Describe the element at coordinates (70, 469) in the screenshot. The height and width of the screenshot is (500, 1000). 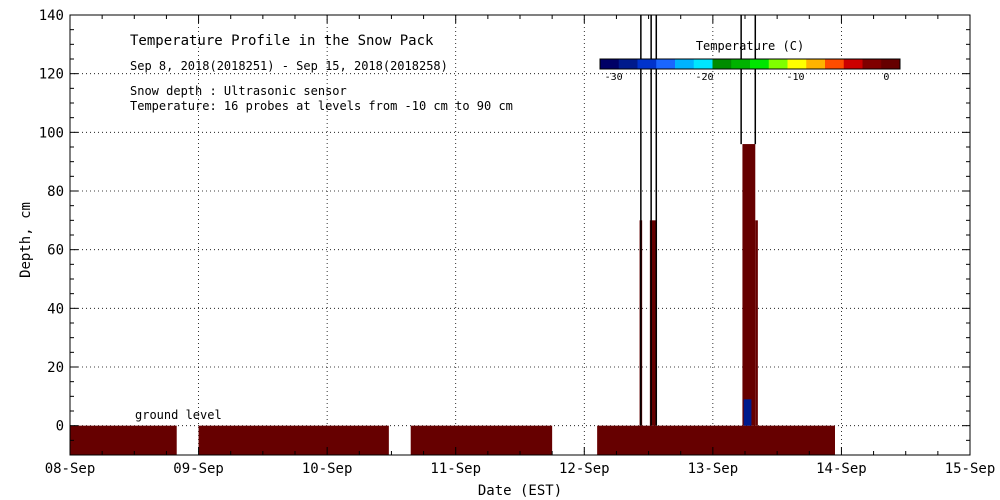
I see `x-tick-label: 08-Sep` at that location.